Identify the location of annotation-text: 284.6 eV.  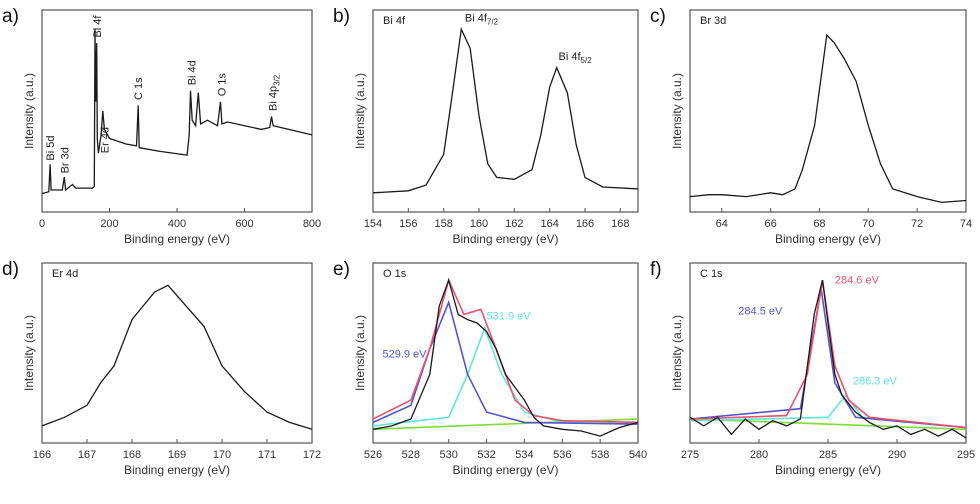
(857, 281).